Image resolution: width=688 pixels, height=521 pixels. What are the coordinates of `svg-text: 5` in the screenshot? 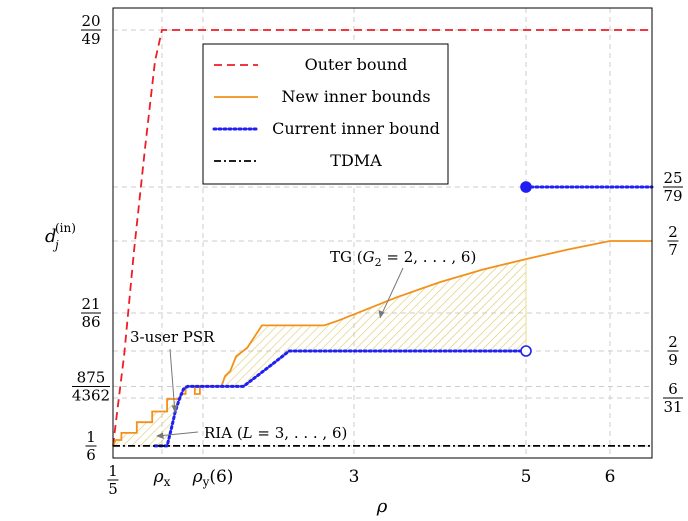 It's located at (113, 489).